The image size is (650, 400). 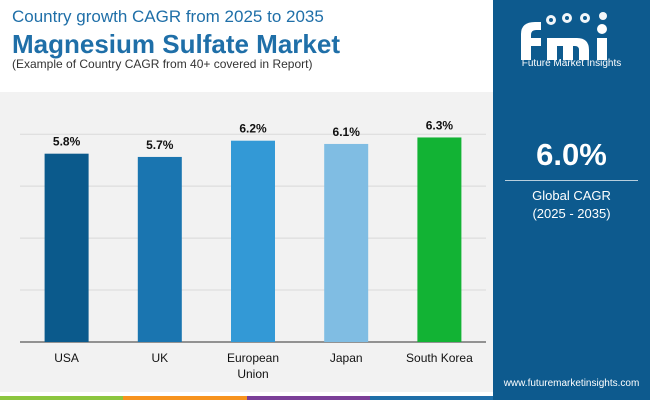 What do you see at coordinates (168, 16) in the screenshot?
I see `chart-subtitle: Country growth CAGR from 2025 to 2035` at bounding box center [168, 16].